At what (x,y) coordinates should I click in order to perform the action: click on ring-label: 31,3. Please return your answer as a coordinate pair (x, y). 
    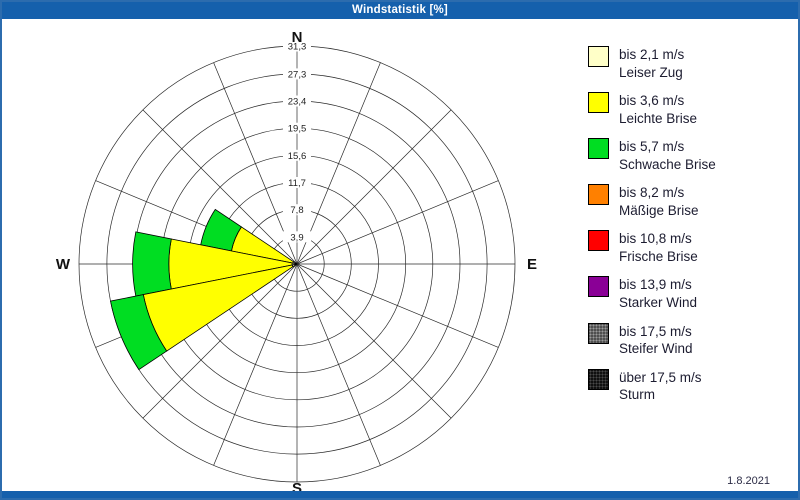
    Looking at the image, I should click on (297, 47).